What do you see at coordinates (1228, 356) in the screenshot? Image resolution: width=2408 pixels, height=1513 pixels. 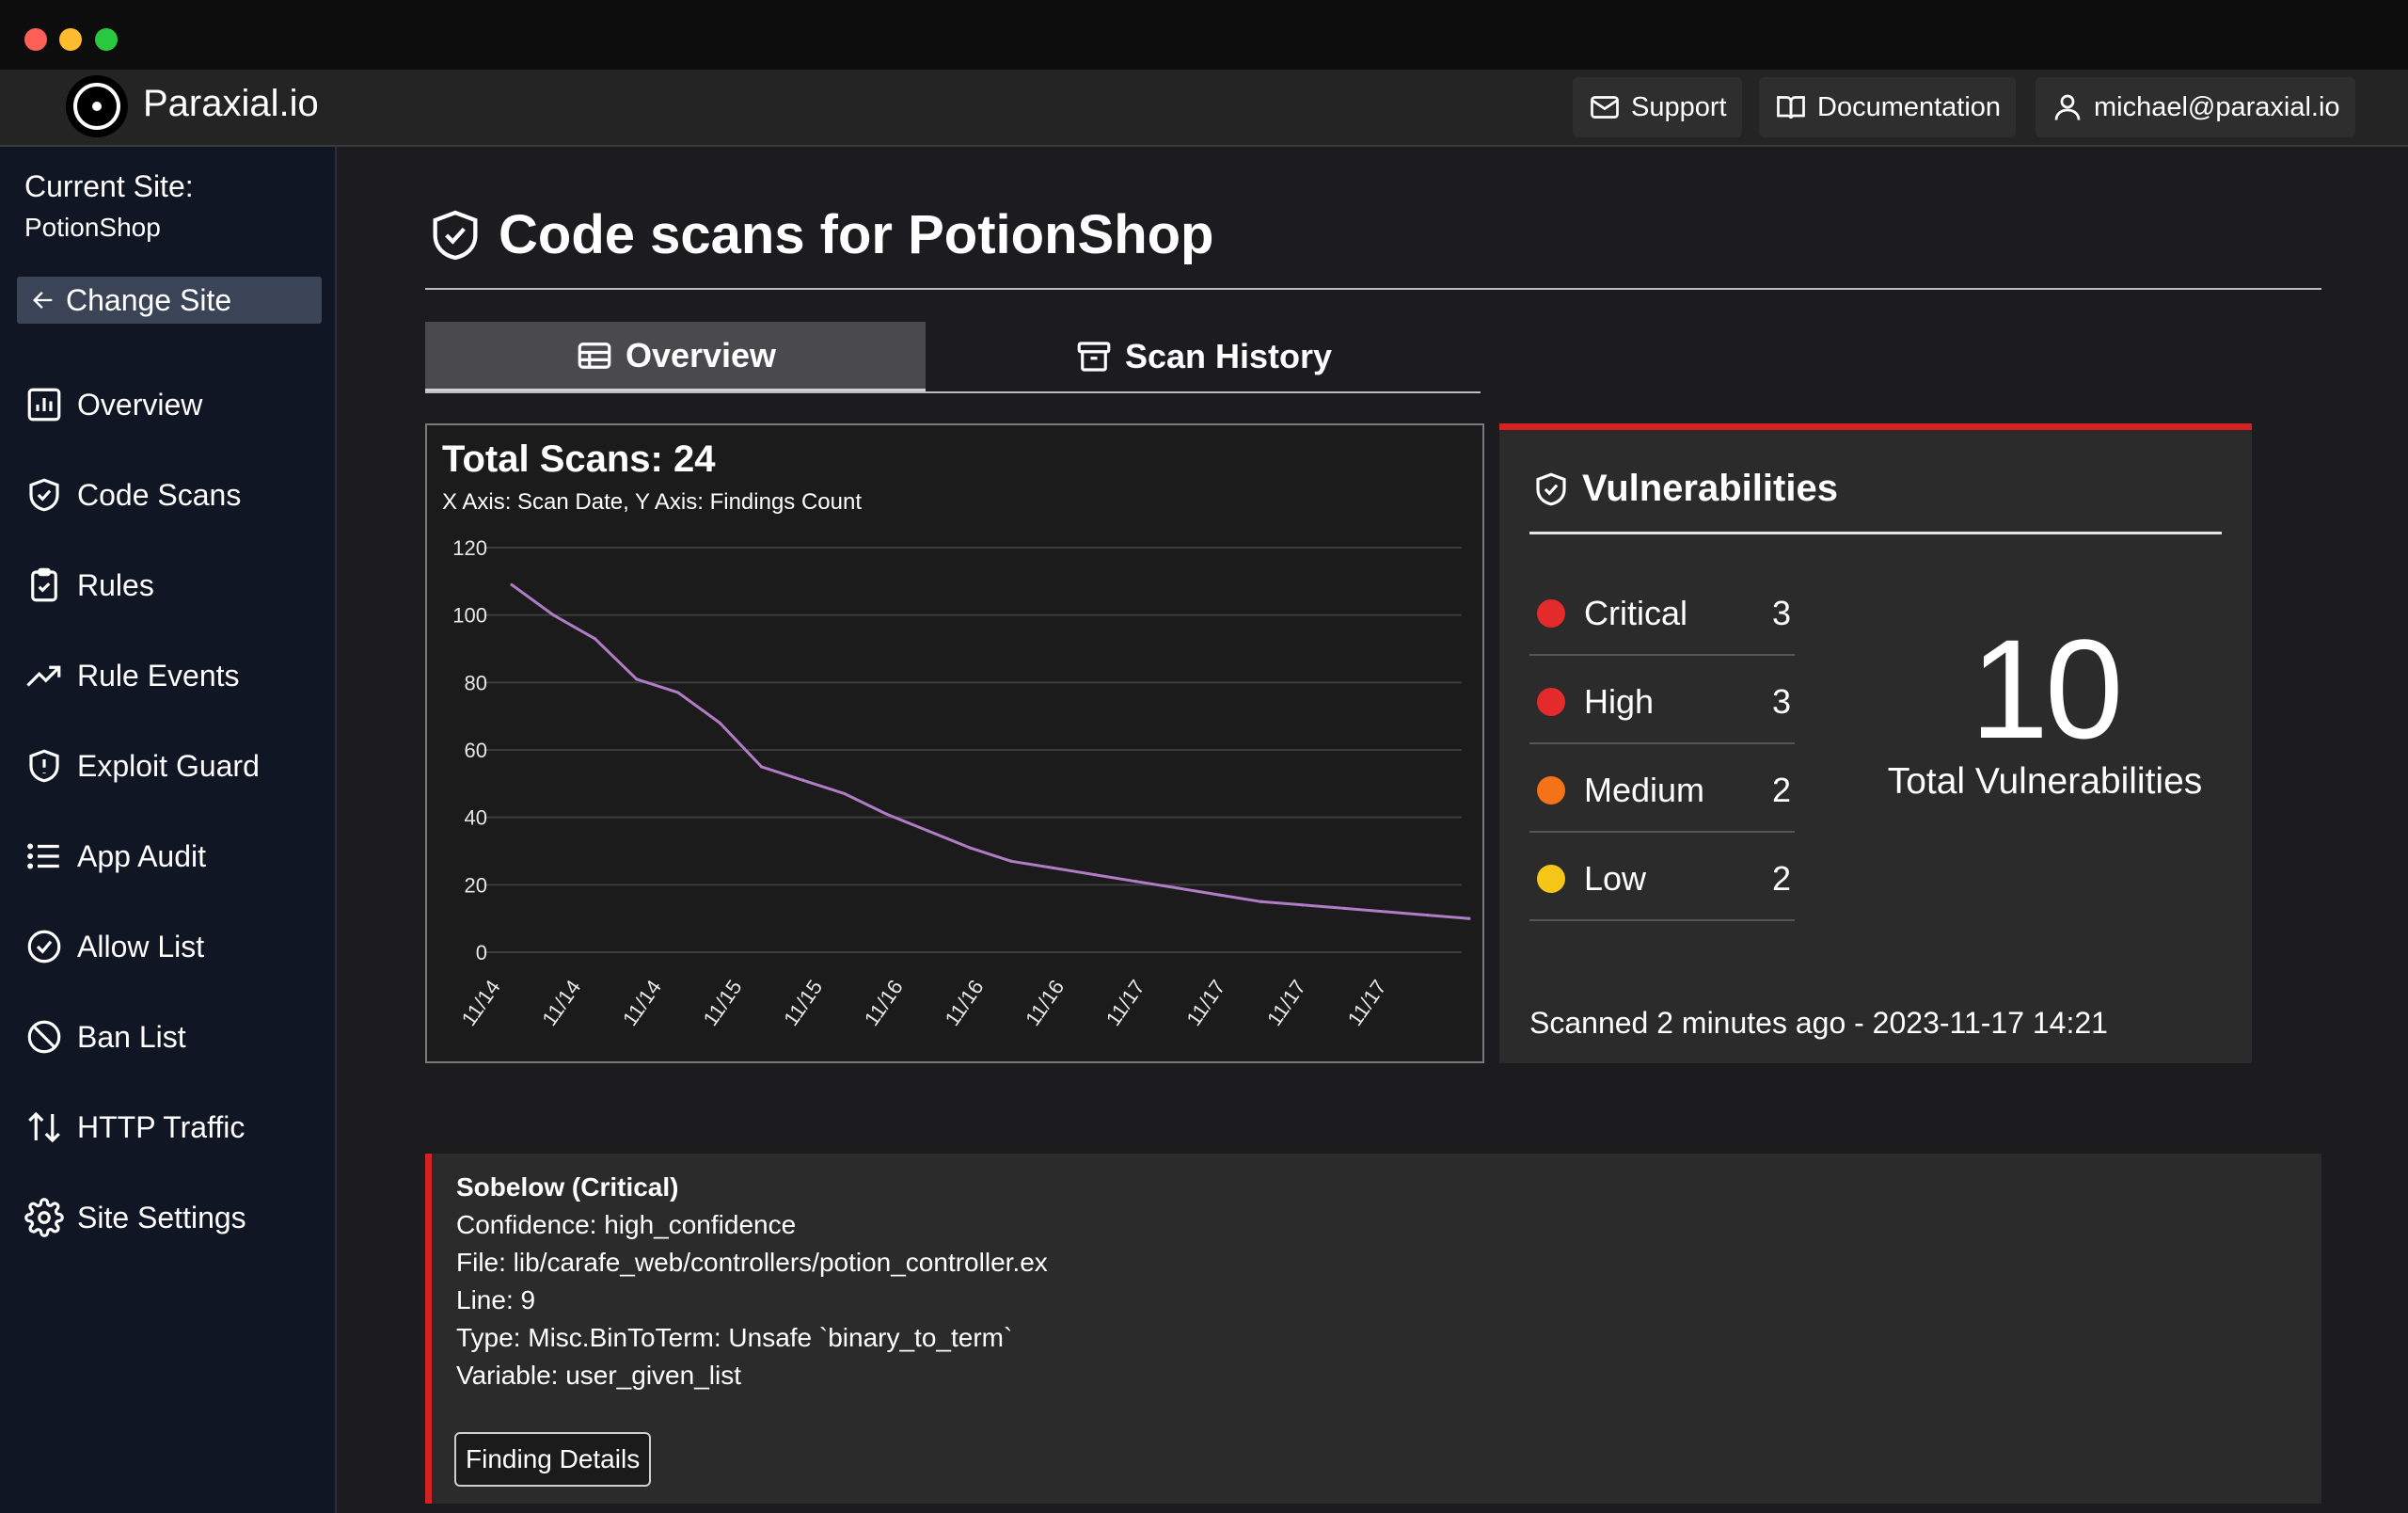 I see `tab-label: Scan History` at bounding box center [1228, 356].